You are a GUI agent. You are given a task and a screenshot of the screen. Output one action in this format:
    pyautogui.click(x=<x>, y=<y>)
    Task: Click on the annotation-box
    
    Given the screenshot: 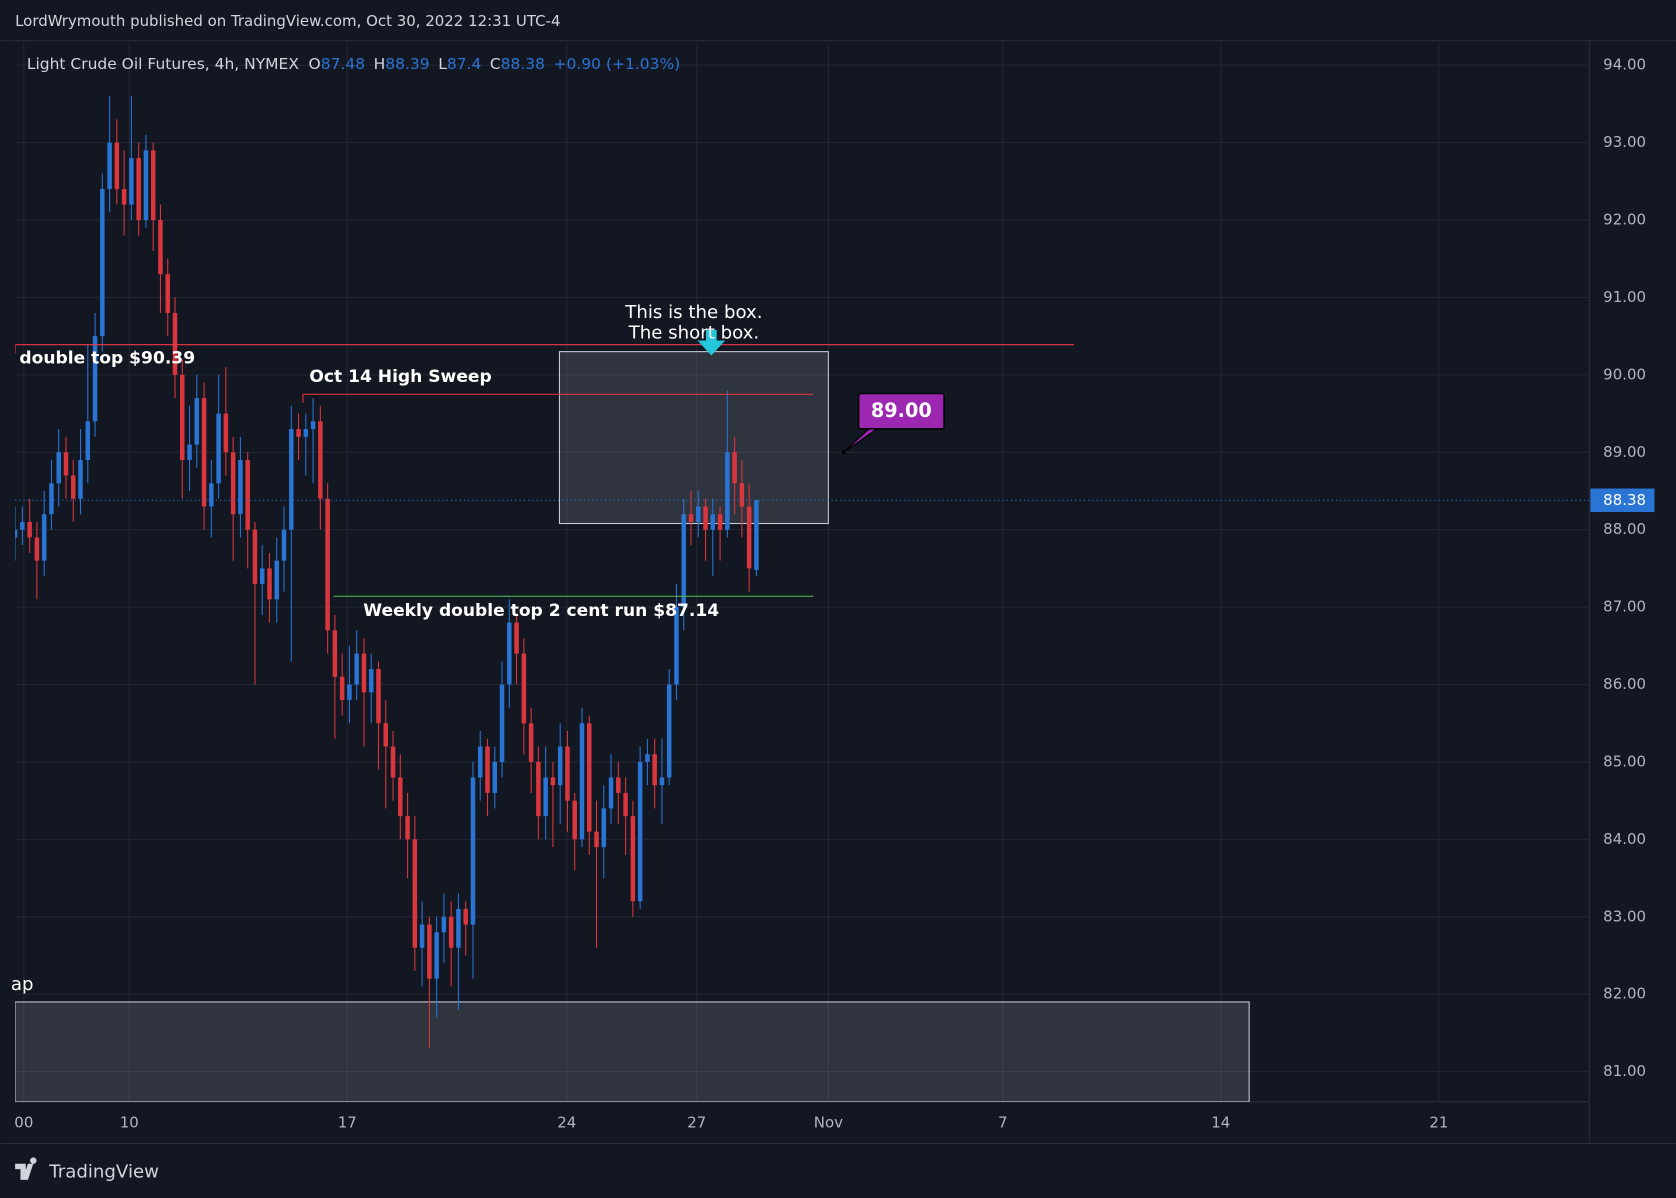 What is the action you would take?
    pyautogui.click(x=693, y=438)
    